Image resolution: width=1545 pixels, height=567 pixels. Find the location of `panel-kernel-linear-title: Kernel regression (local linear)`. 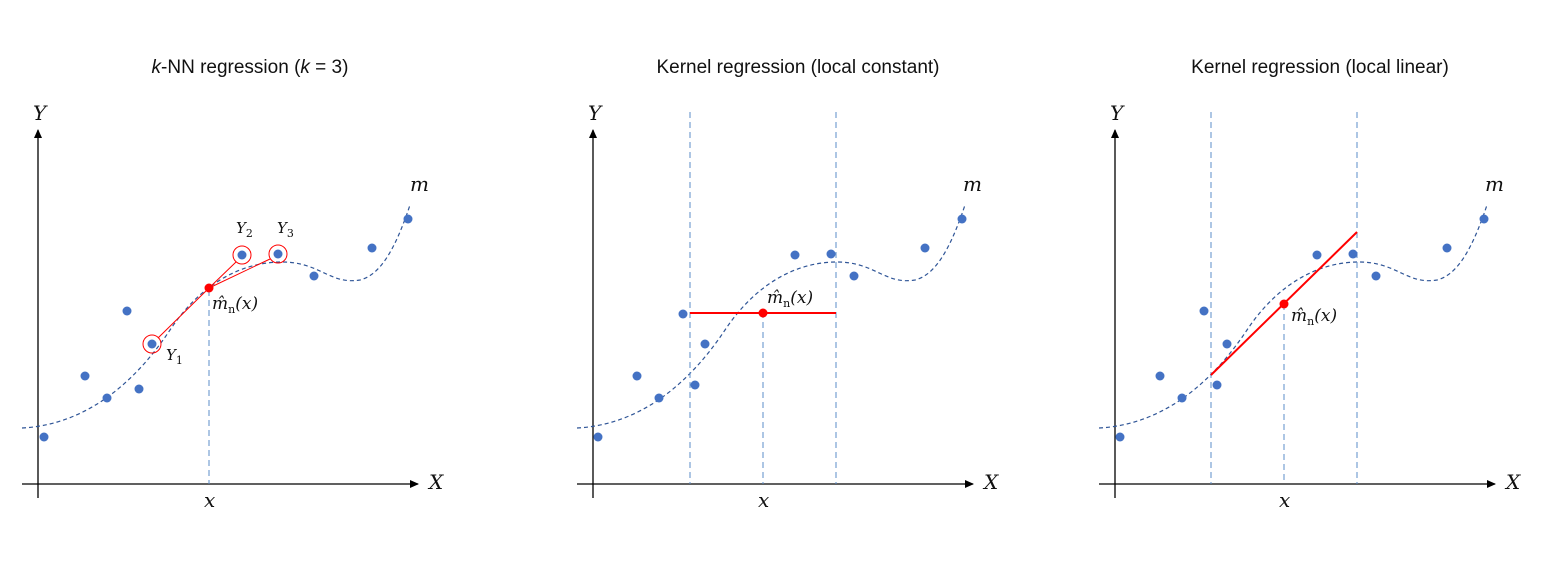

panel-kernel-linear-title: Kernel regression (local linear) is located at coordinates (1320, 67).